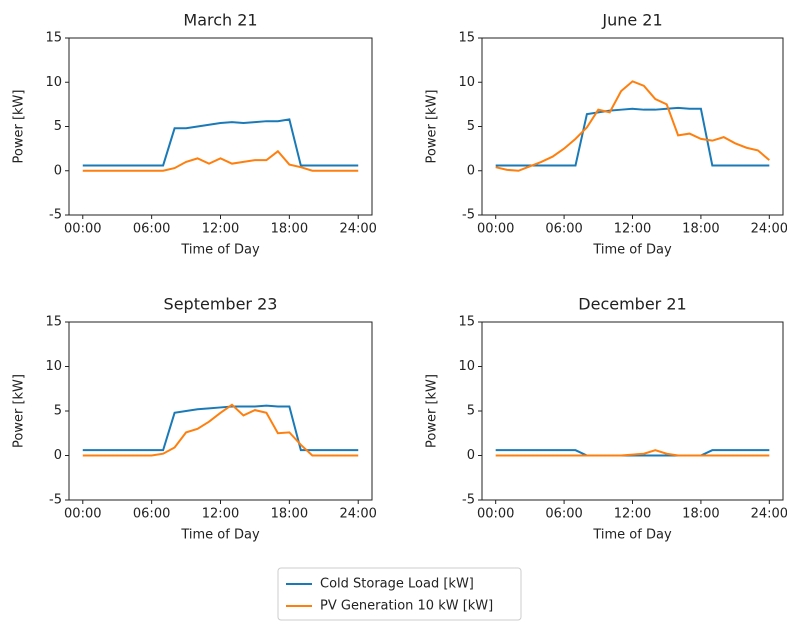 This screenshot has width=787, height=625. Describe the element at coordinates (397, 584) in the screenshot. I see `legend-label: Cold Storage Load [kW]` at that location.